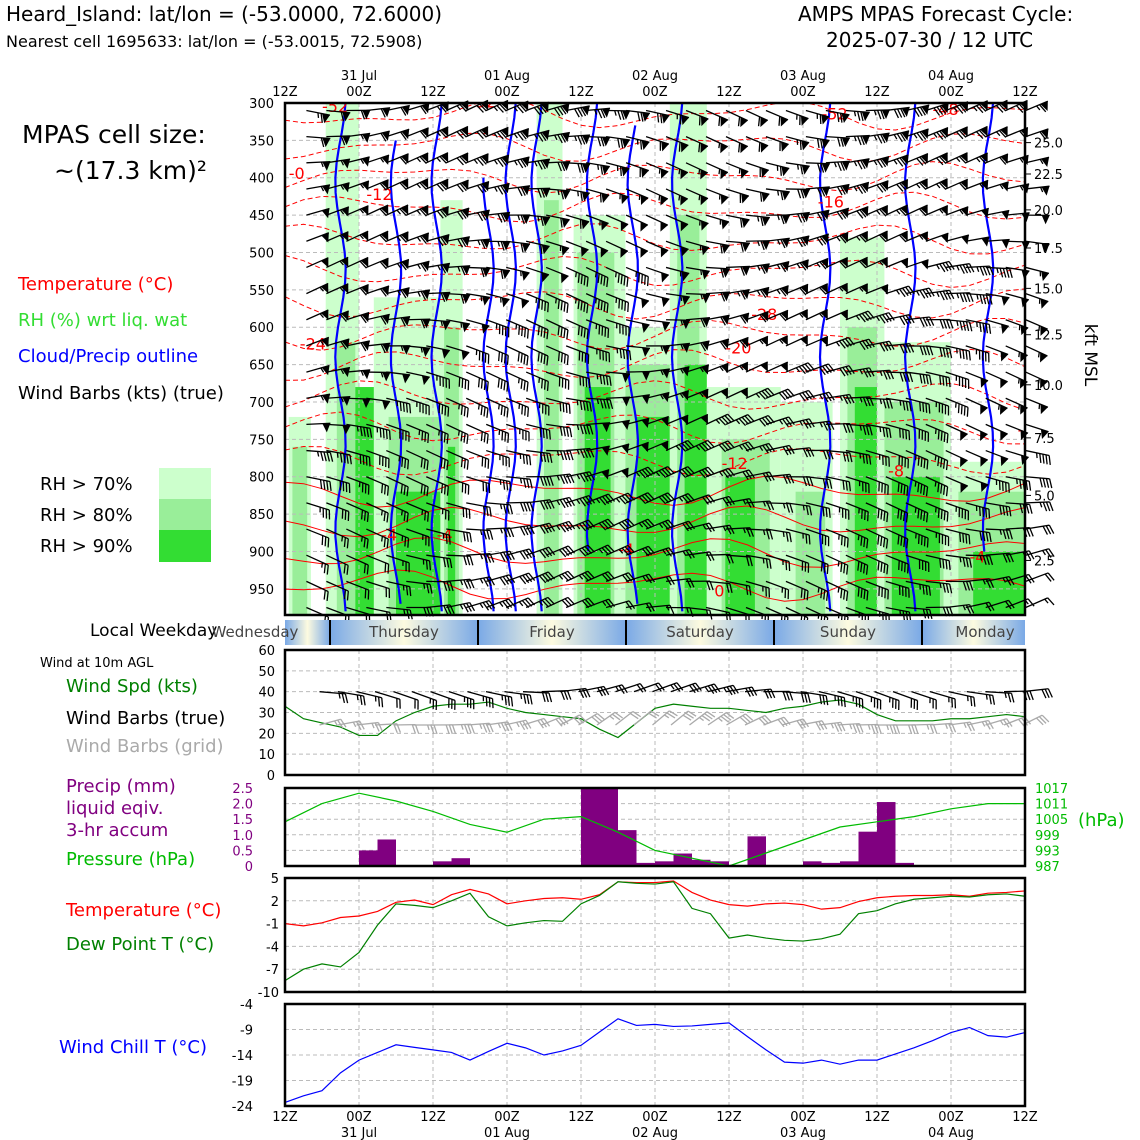 This screenshot has height=1140, width=1140. What do you see at coordinates (131, 859) in the screenshot?
I see `legend-pressure: Pressure (hPa)` at bounding box center [131, 859].